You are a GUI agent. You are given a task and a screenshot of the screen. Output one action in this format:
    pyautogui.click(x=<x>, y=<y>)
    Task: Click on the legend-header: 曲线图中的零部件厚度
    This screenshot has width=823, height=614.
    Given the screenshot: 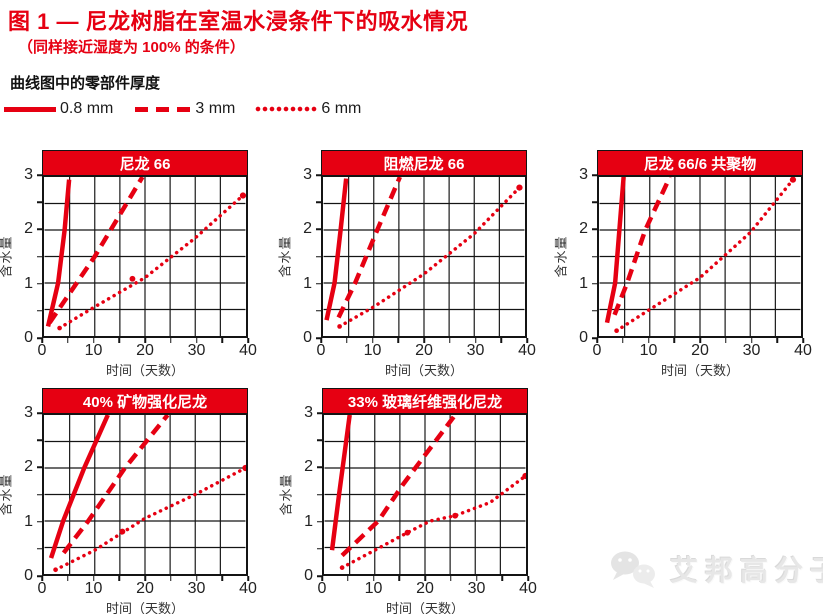 What is the action you would take?
    pyautogui.click(x=85, y=83)
    